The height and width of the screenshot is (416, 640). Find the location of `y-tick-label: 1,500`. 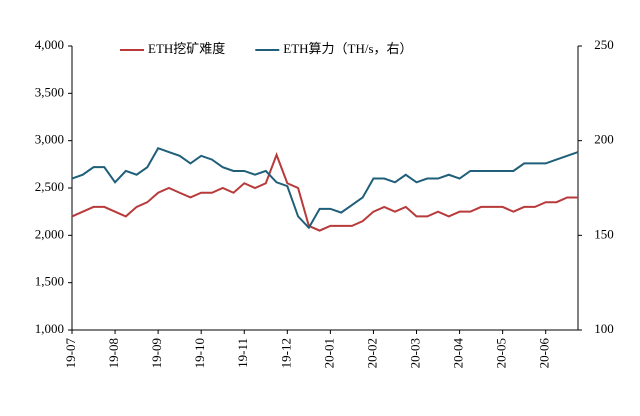

y-tick-label: 1,500 is located at coordinates (49, 281).